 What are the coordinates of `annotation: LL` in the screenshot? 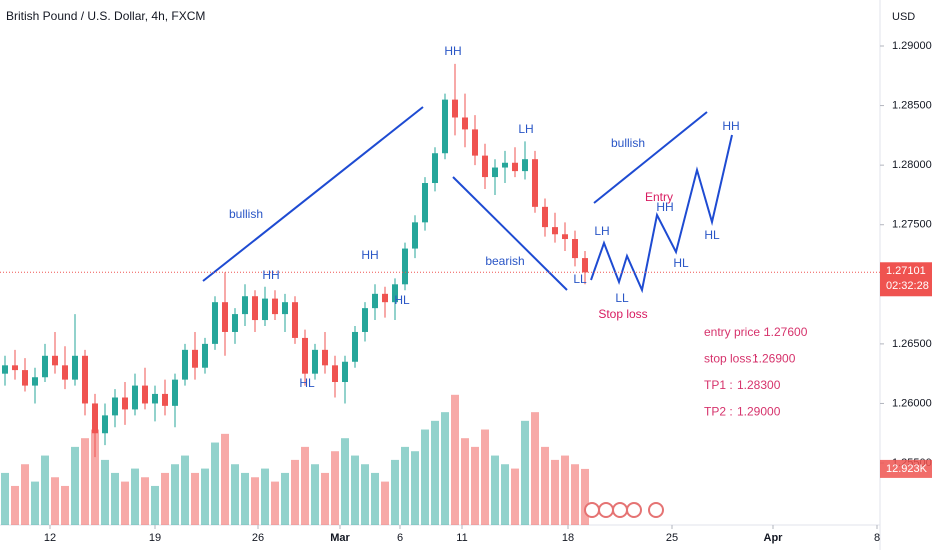 It's located at (580, 279).